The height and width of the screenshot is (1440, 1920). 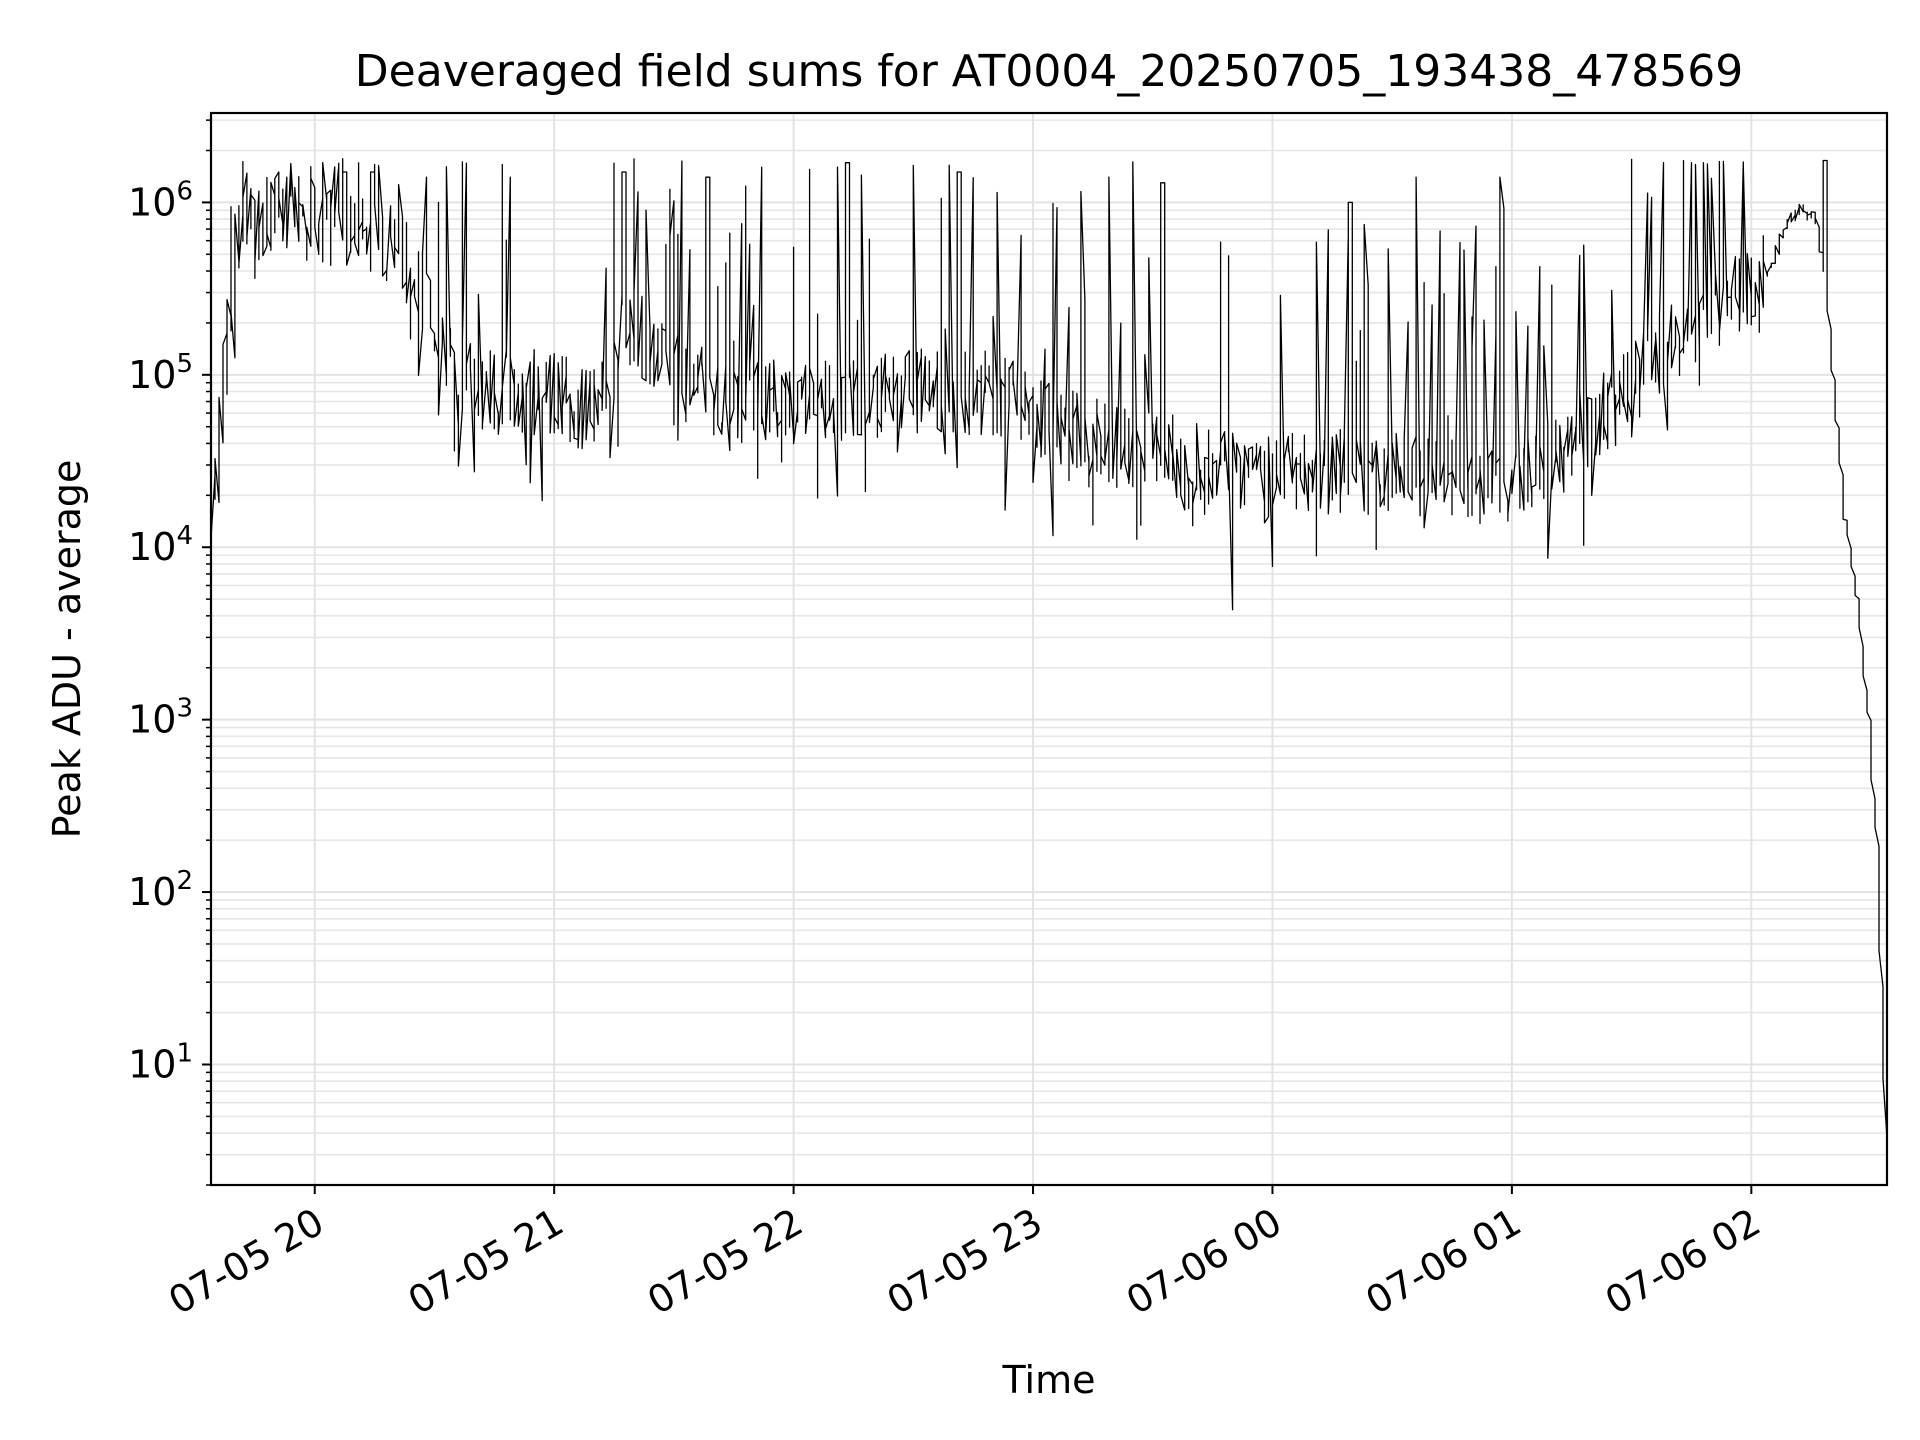 I want to click on y-tick-label: 103, so click(x=160, y=718).